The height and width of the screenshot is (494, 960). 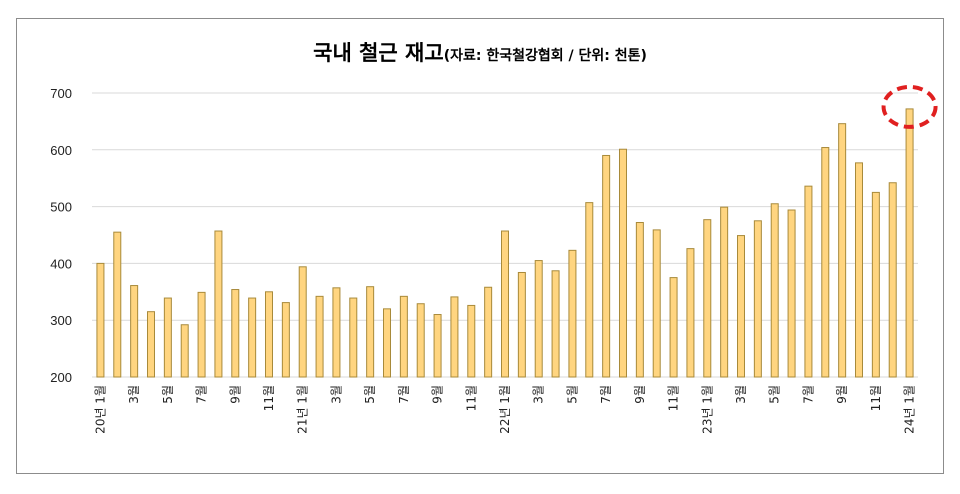 I want to click on x-tick-label: 22년 1월, so click(x=505, y=409).